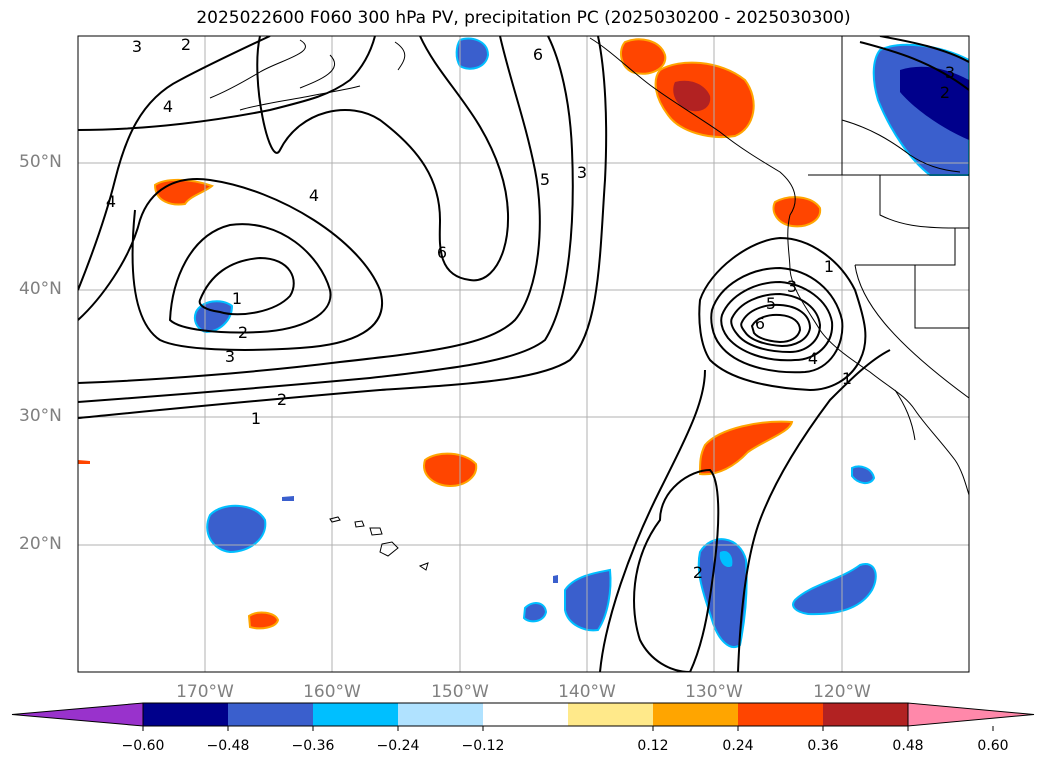  Describe the element at coordinates (971, 714) in the screenshot. I see `colorbar-extend-high` at that location.